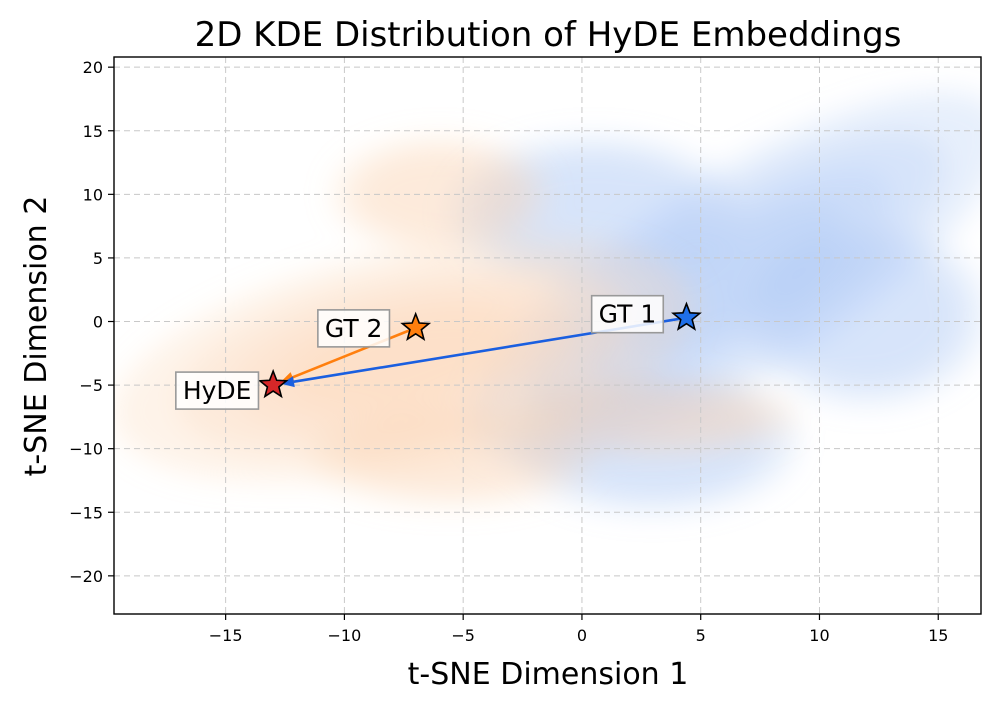 The image size is (996, 711). I want to click on point-labels: HyDE GT 2 GT 1, so click(420, 352).